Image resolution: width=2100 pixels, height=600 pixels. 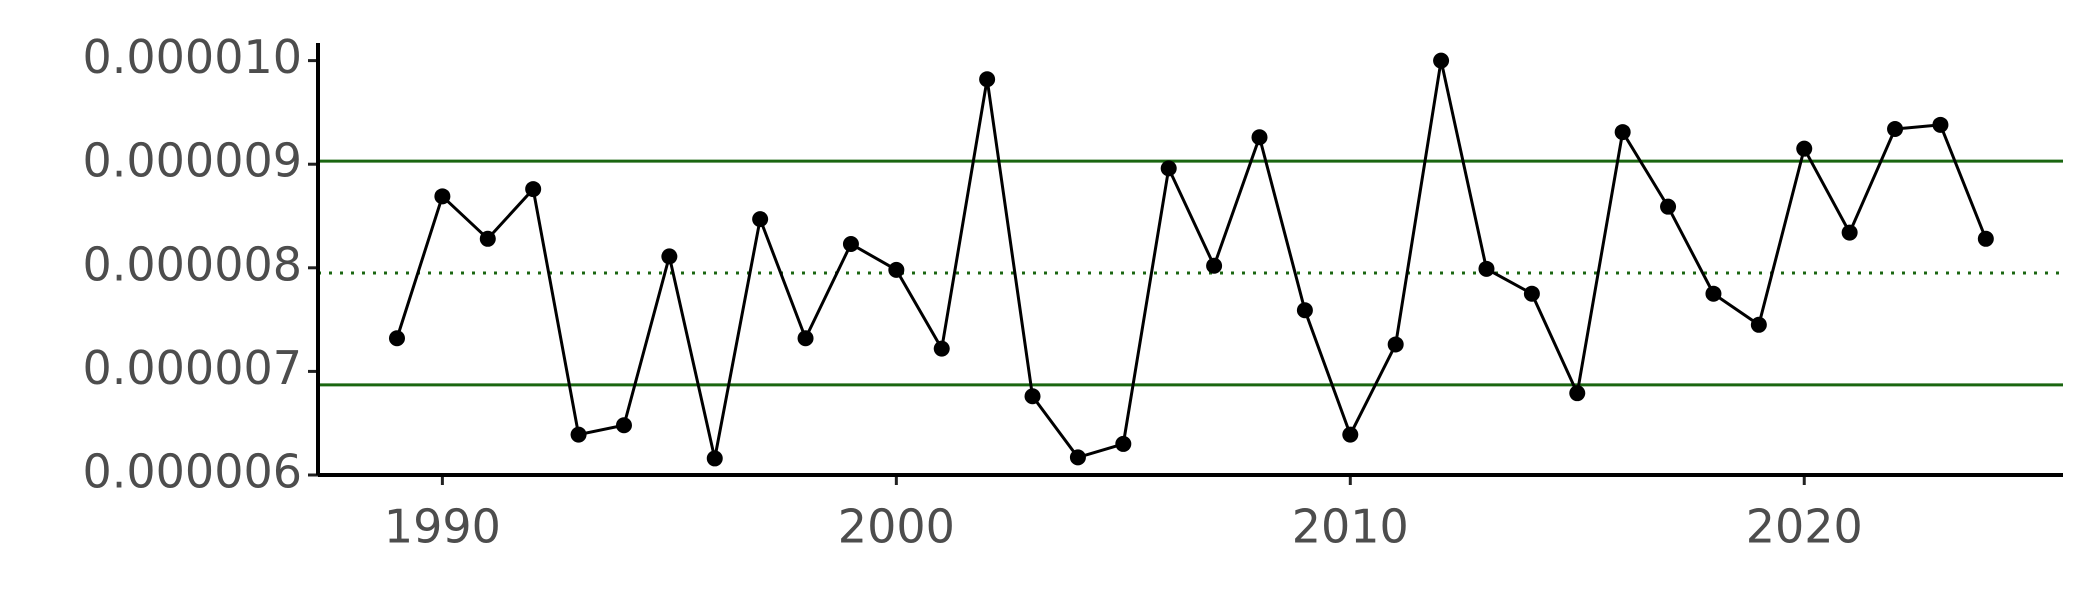 I want to click on x-tick-label: 2010, so click(x=1350, y=527).